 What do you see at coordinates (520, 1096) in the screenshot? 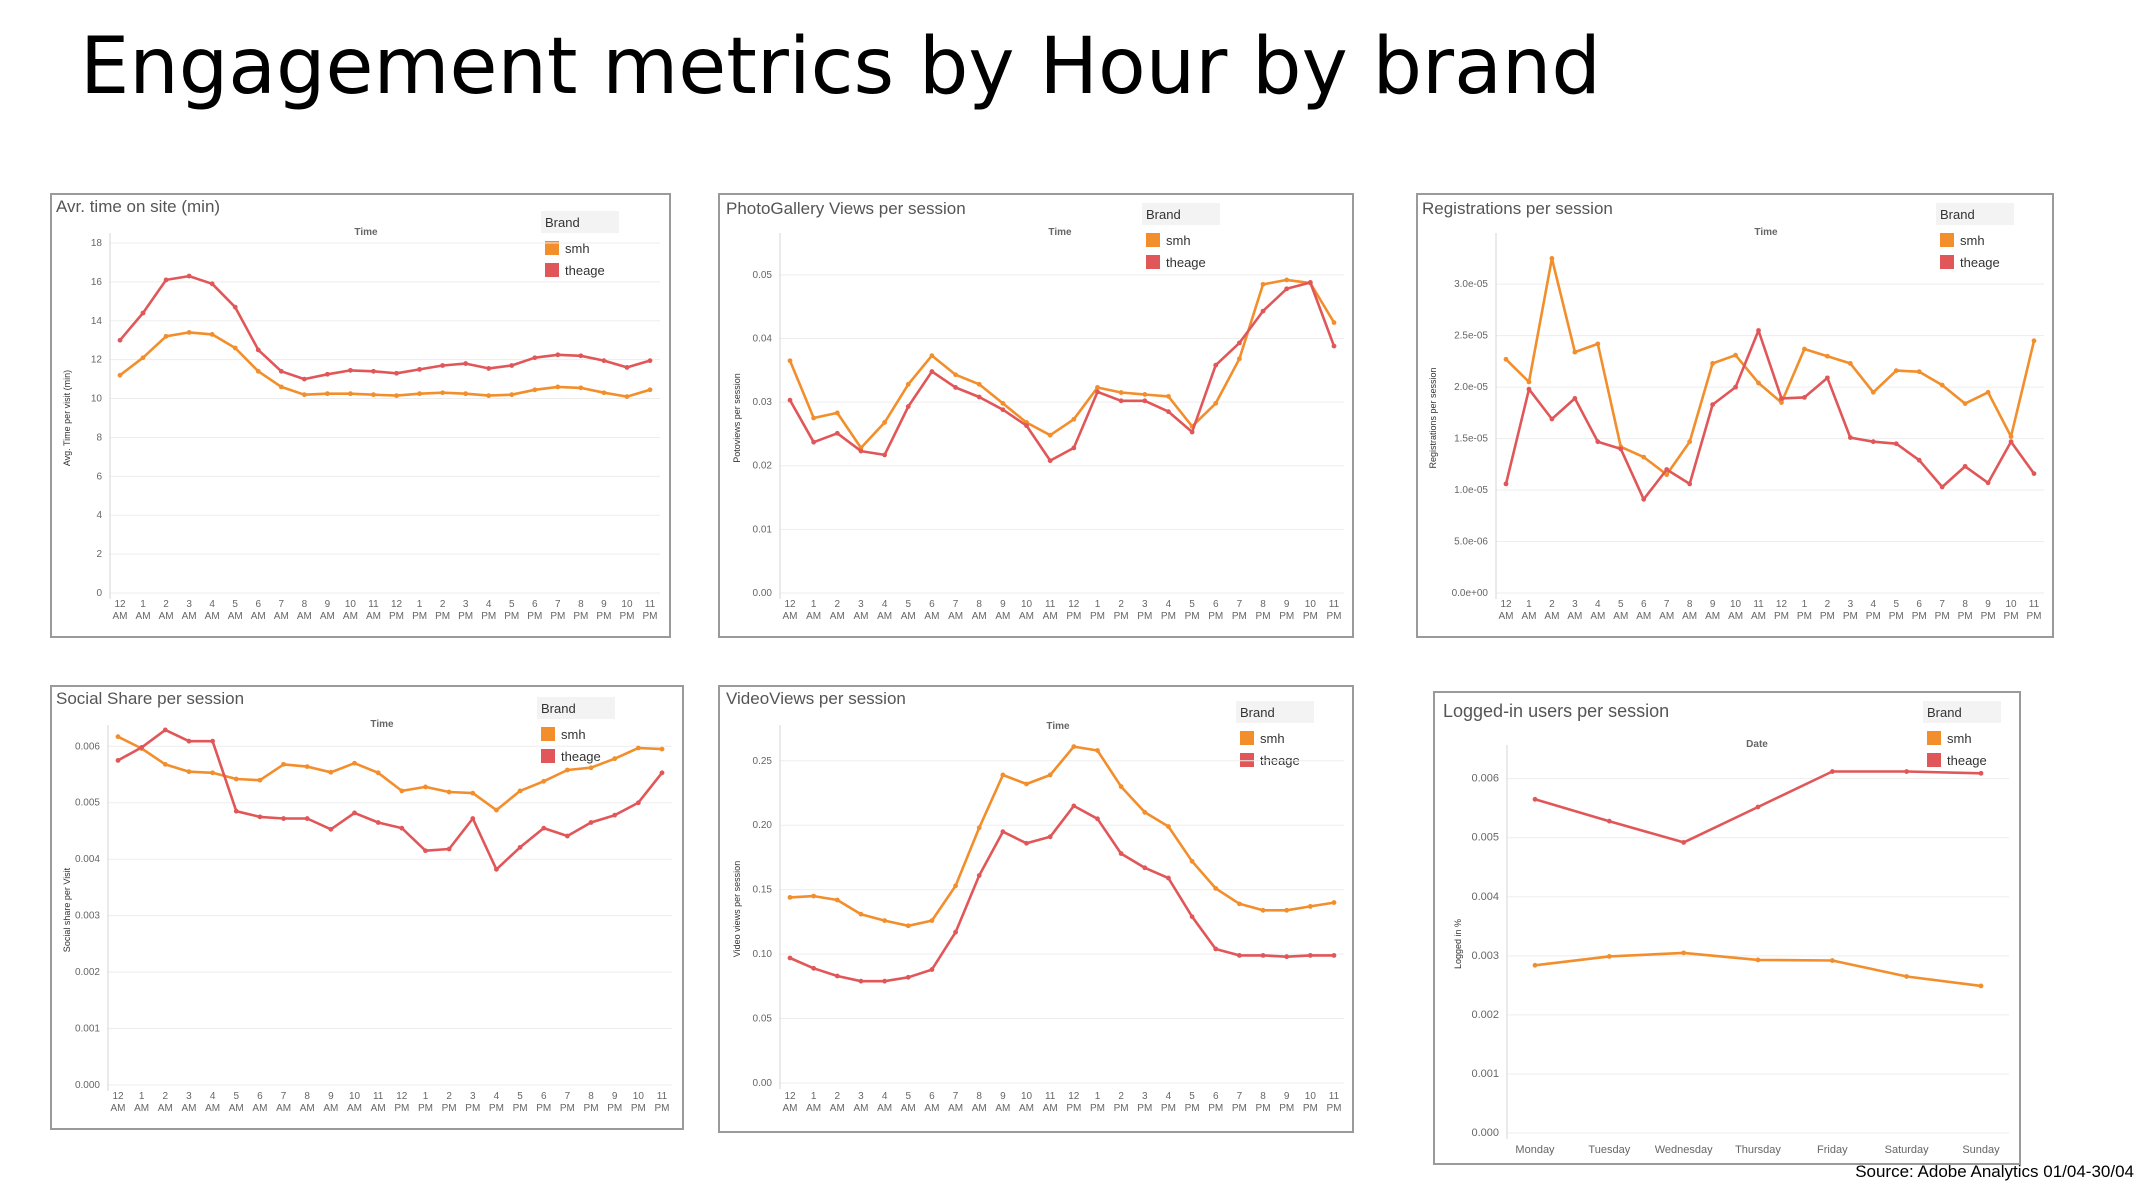
I see `x-tick-label: 5` at bounding box center [520, 1096].